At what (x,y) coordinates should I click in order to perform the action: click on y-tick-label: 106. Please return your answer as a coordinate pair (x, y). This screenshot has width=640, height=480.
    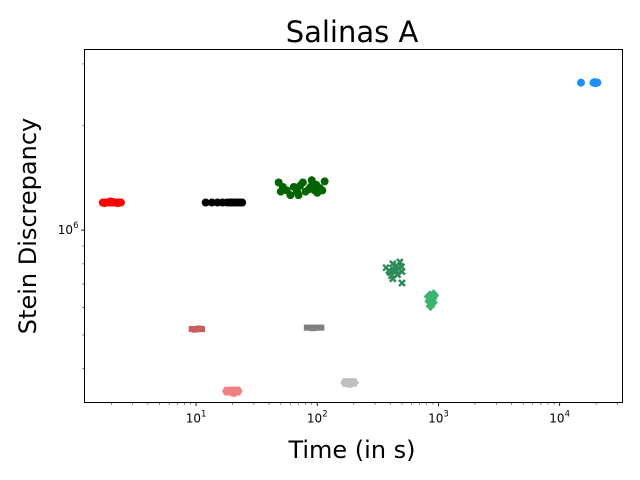
    Looking at the image, I should click on (68, 229).